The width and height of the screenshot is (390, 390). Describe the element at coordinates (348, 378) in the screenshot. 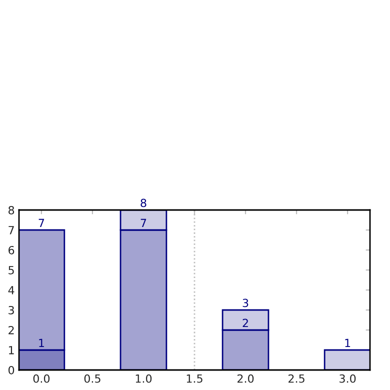

I see `x-tick-label: 3.0` at that location.